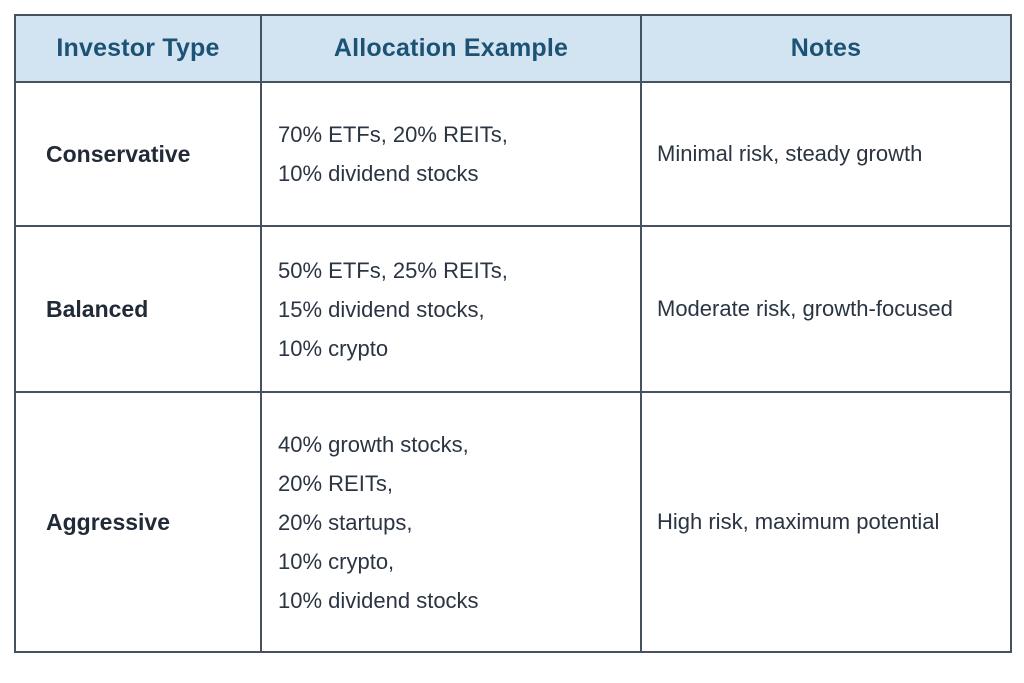  I want to click on allocation-line: 50% ETFs, 25% REITs,, so click(393, 270).